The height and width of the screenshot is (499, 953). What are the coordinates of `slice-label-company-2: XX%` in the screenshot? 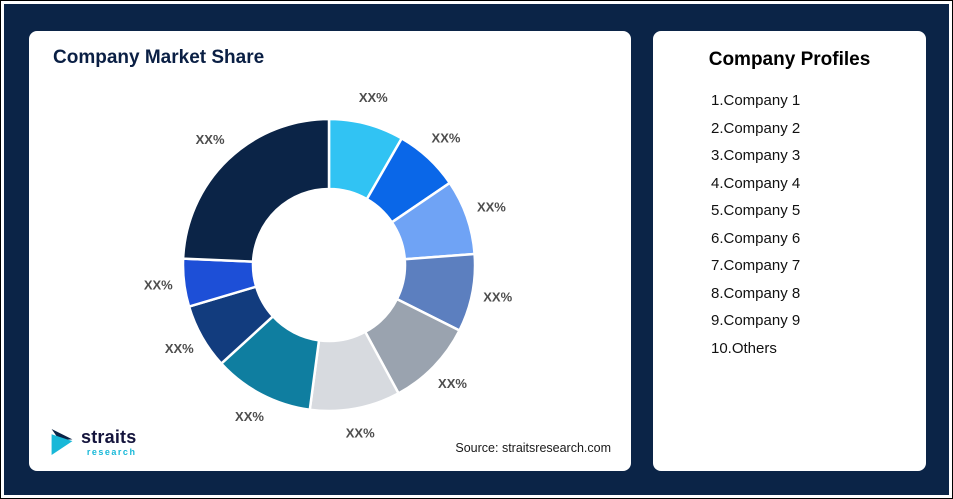 It's located at (446, 137).